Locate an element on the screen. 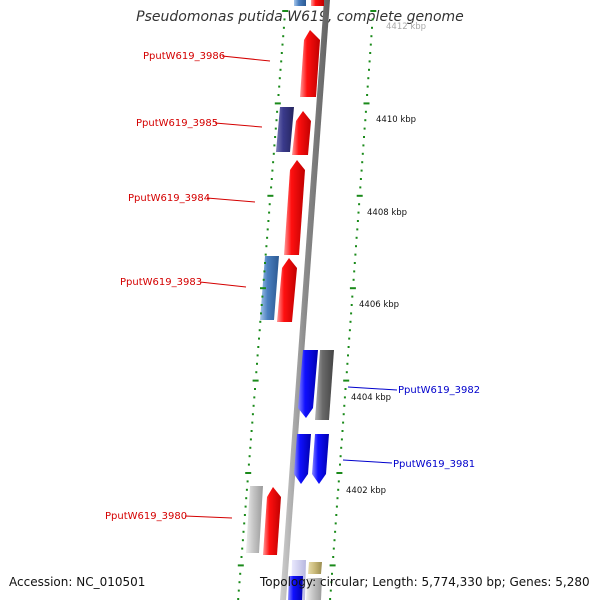  gene-label-3983: PputW619_3983 is located at coordinates (161, 282).